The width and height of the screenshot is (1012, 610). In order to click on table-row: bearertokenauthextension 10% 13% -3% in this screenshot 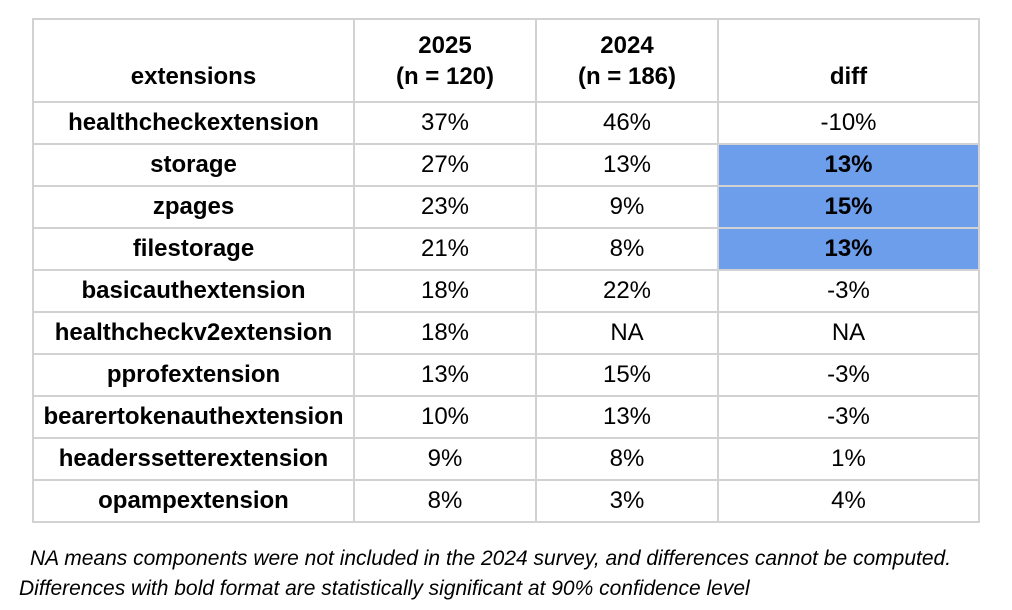, I will do `click(506, 417)`.